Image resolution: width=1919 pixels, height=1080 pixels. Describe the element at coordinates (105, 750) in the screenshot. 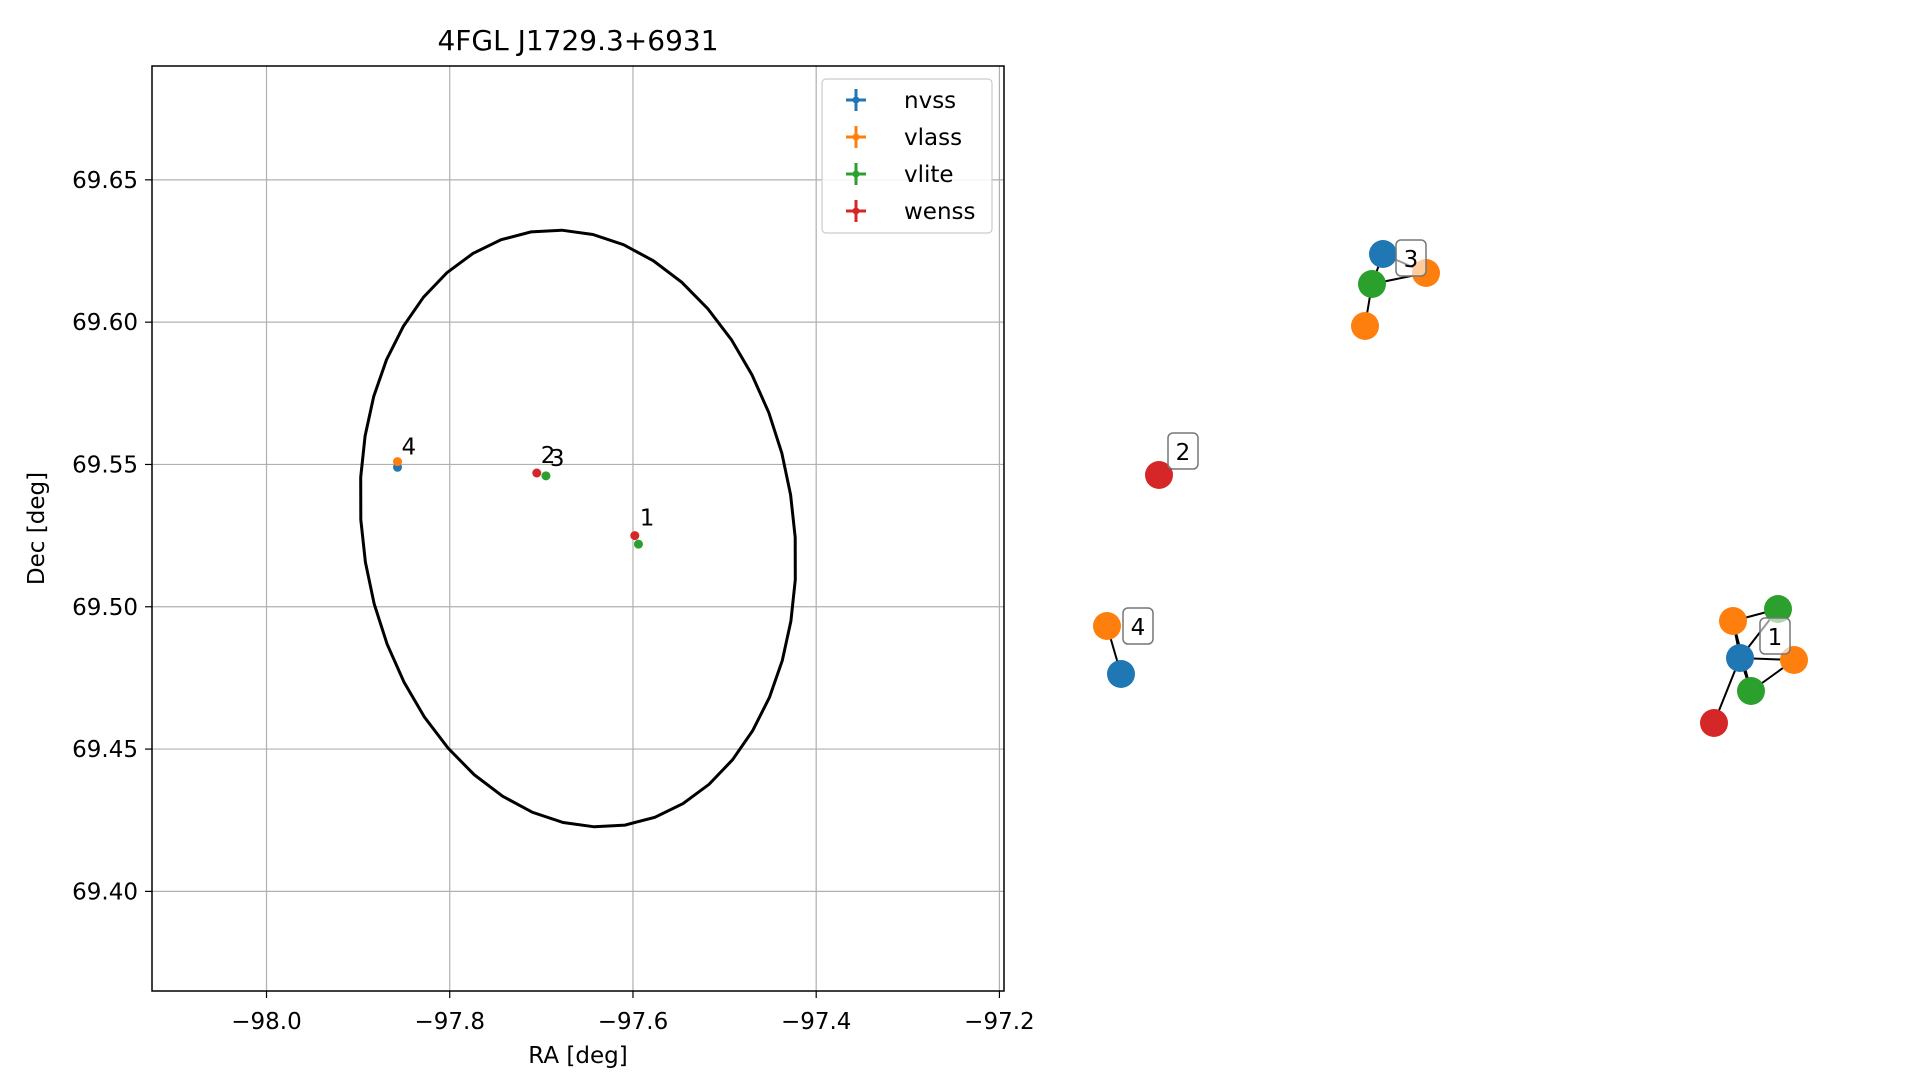

I see `y-tick-label: 69.45` at that location.